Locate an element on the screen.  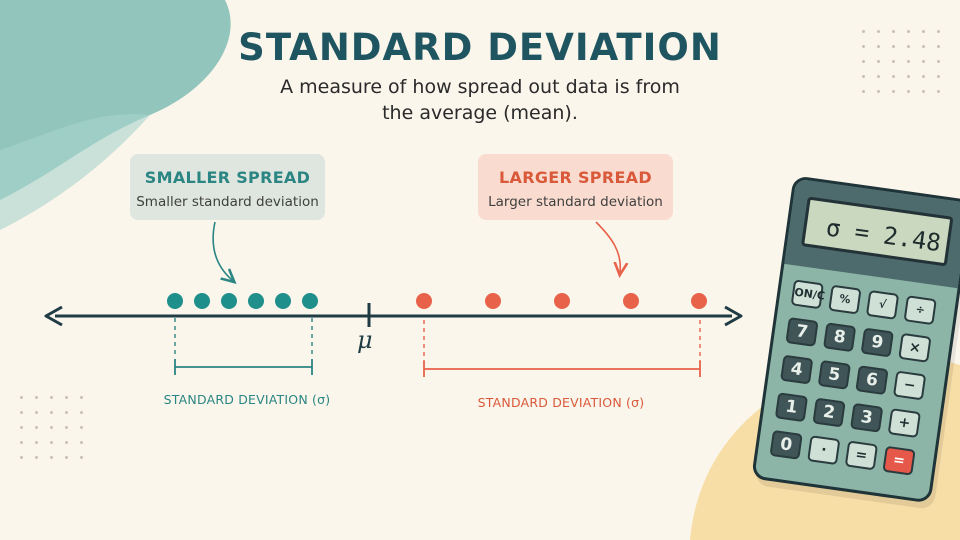
calc-key-two: 2 is located at coordinates (829, 412).